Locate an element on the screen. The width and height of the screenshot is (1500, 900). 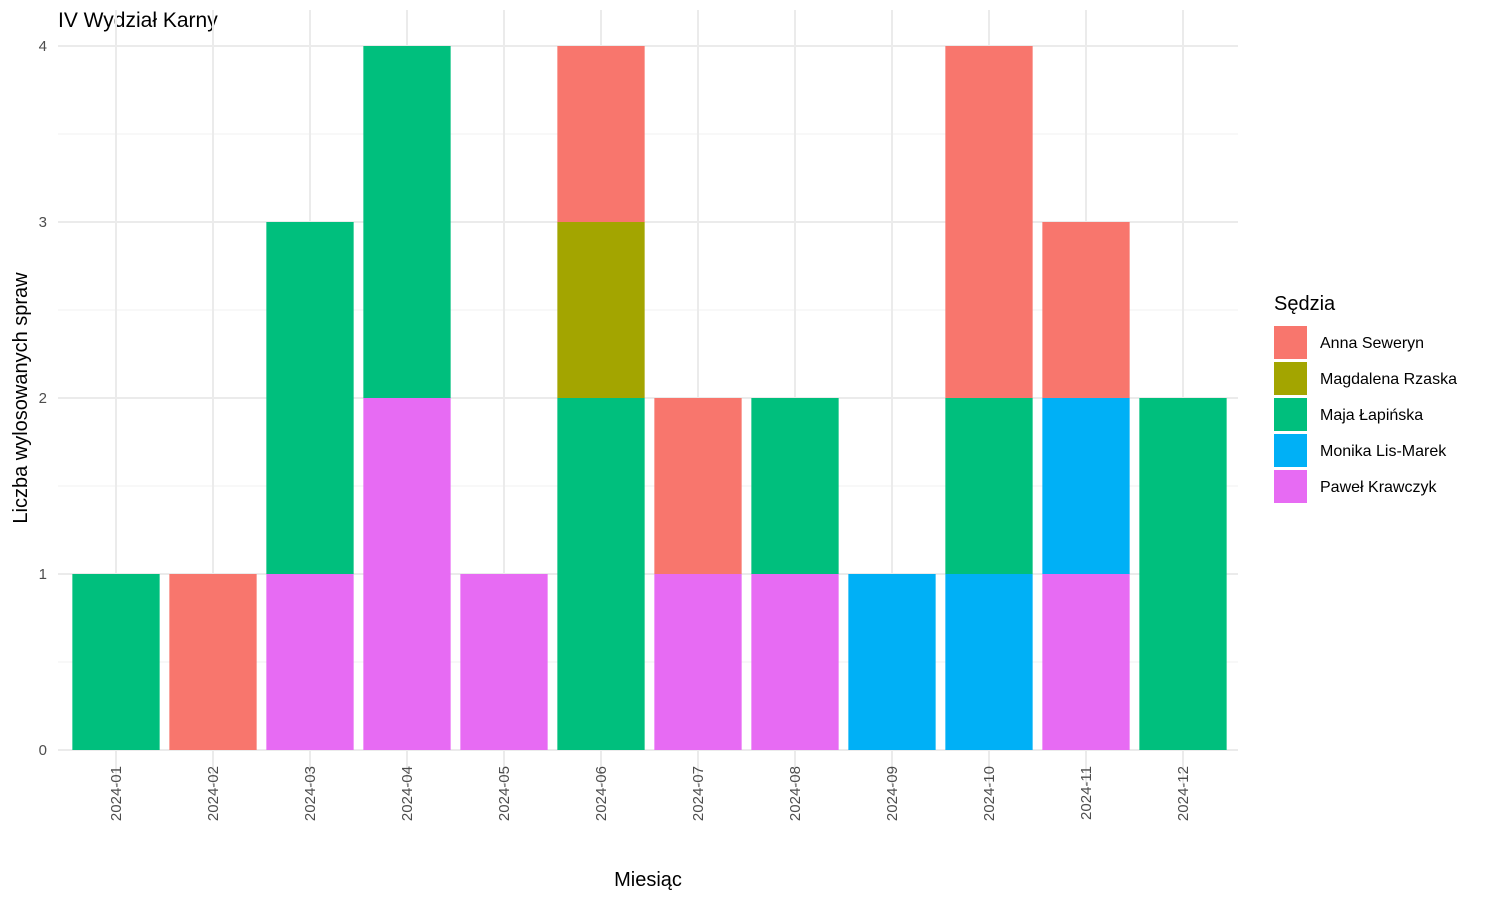
x-tick-label: 2024-05 is located at coordinates (504, 793).